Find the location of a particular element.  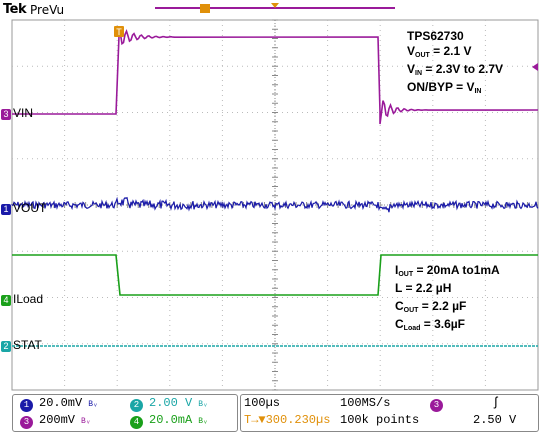

record-view-window is located at coordinates (205, 8).